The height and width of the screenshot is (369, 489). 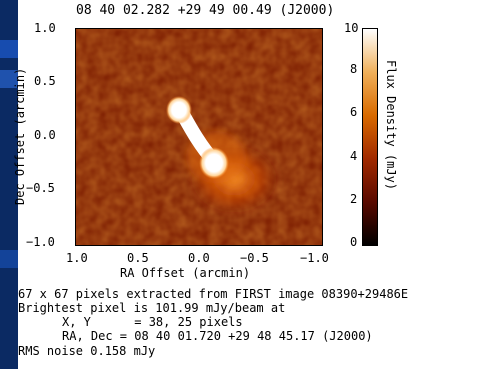 What do you see at coordinates (353, 199) in the screenshot?
I see `colorbar-tick-2: 2` at bounding box center [353, 199].